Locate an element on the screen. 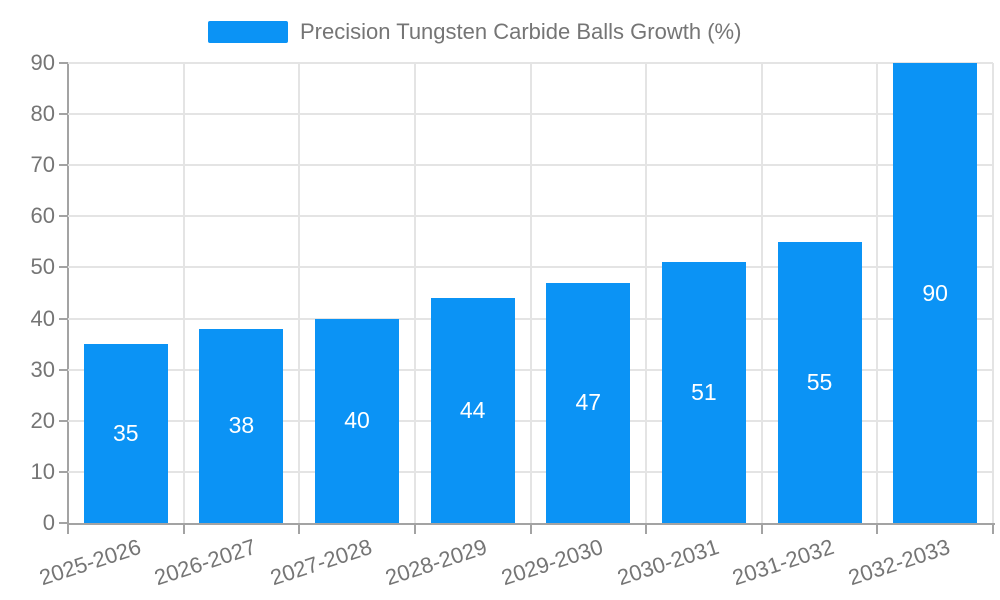 The image size is (1000, 600). bar-value-label: 90 is located at coordinates (935, 292).